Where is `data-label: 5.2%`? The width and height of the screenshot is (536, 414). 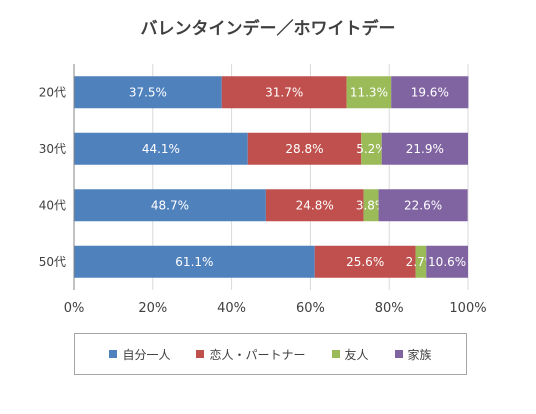 data-label: 5.2% is located at coordinates (371, 149).